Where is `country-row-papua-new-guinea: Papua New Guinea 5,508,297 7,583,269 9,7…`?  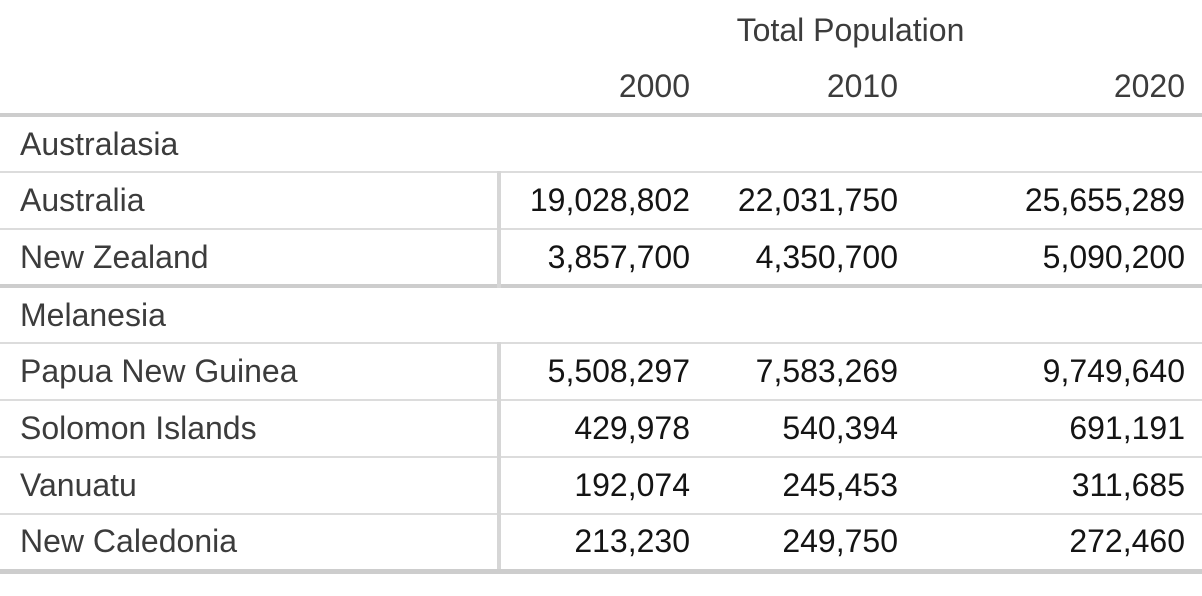 country-row-papua-new-guinea: Papua New Guinea 5,508,297 7,583,269 9,7… is located at coordinates (601, 371).